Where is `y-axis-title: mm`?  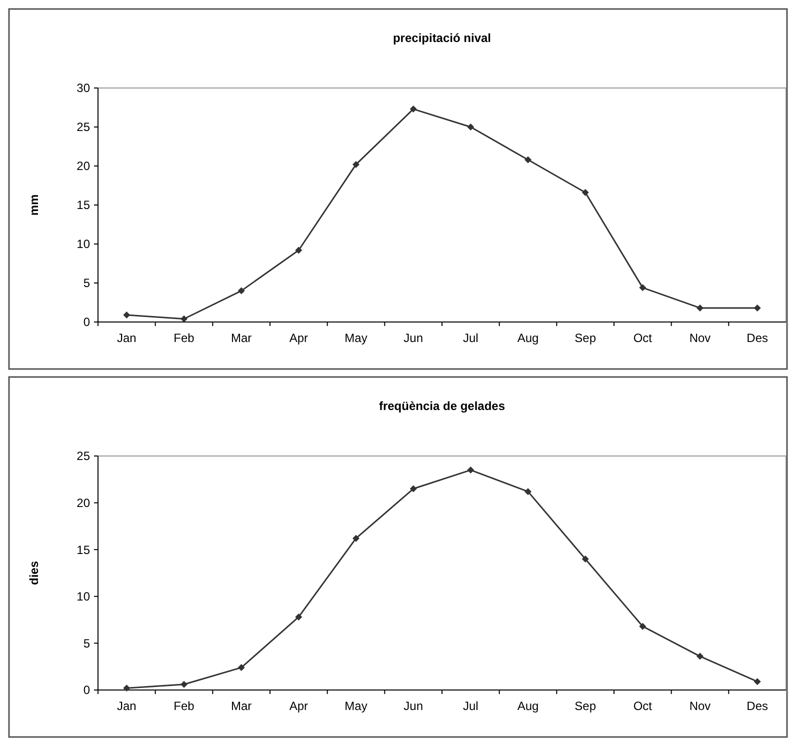
y-axis-title: mm is located at coordinates (34, 205).